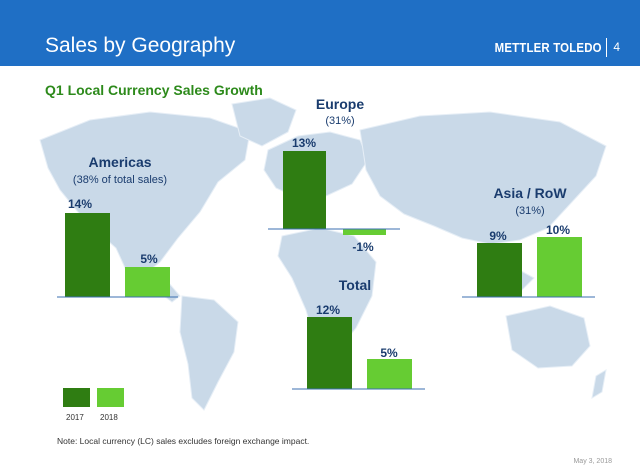  I want to click on asia-2017-label: 9%, so click(498, 236).